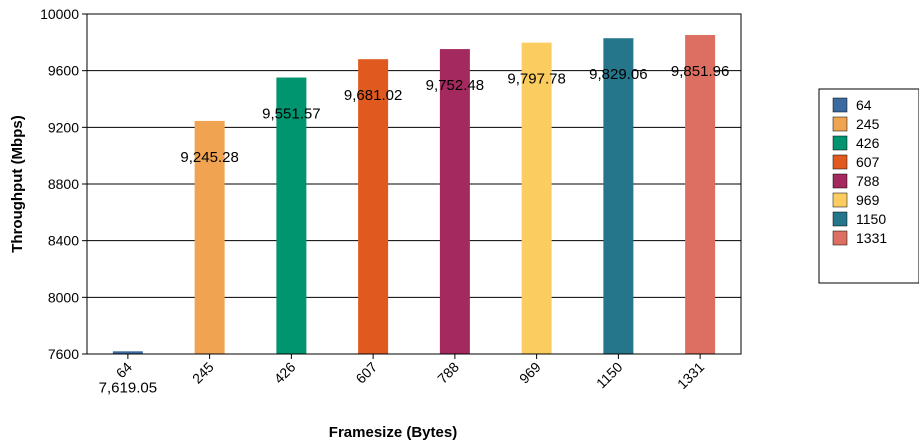 Image resolution: width=919 pixels, height=448 pixels. What do you see at coordinates (448, 373) in the screenshot?
I see `x-tick-label: 788` at bounding box center [448, 373].